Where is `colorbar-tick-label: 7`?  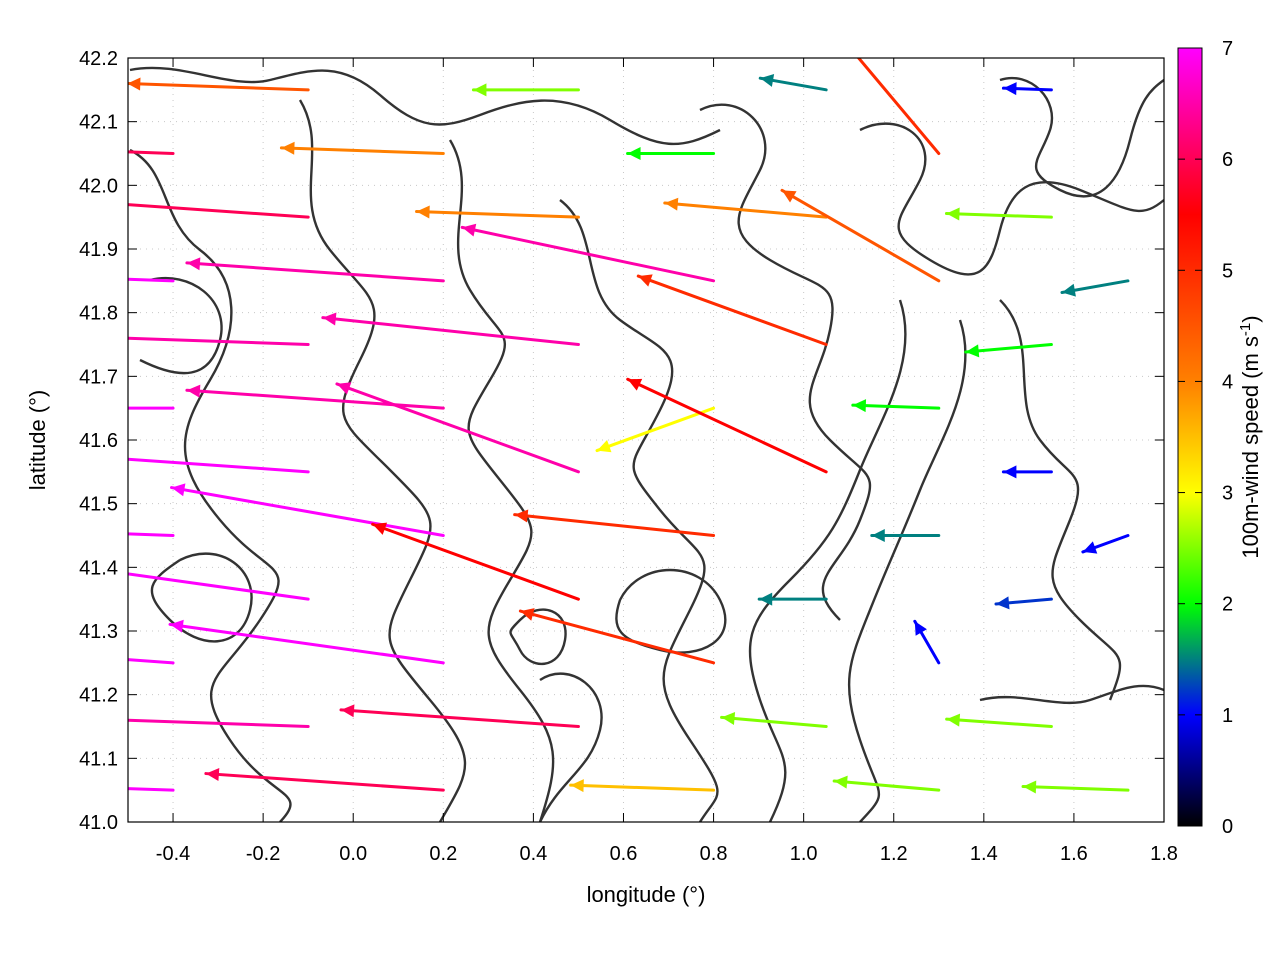 colorbar-tick-label: 7 is located at coordinates (1227, 49).